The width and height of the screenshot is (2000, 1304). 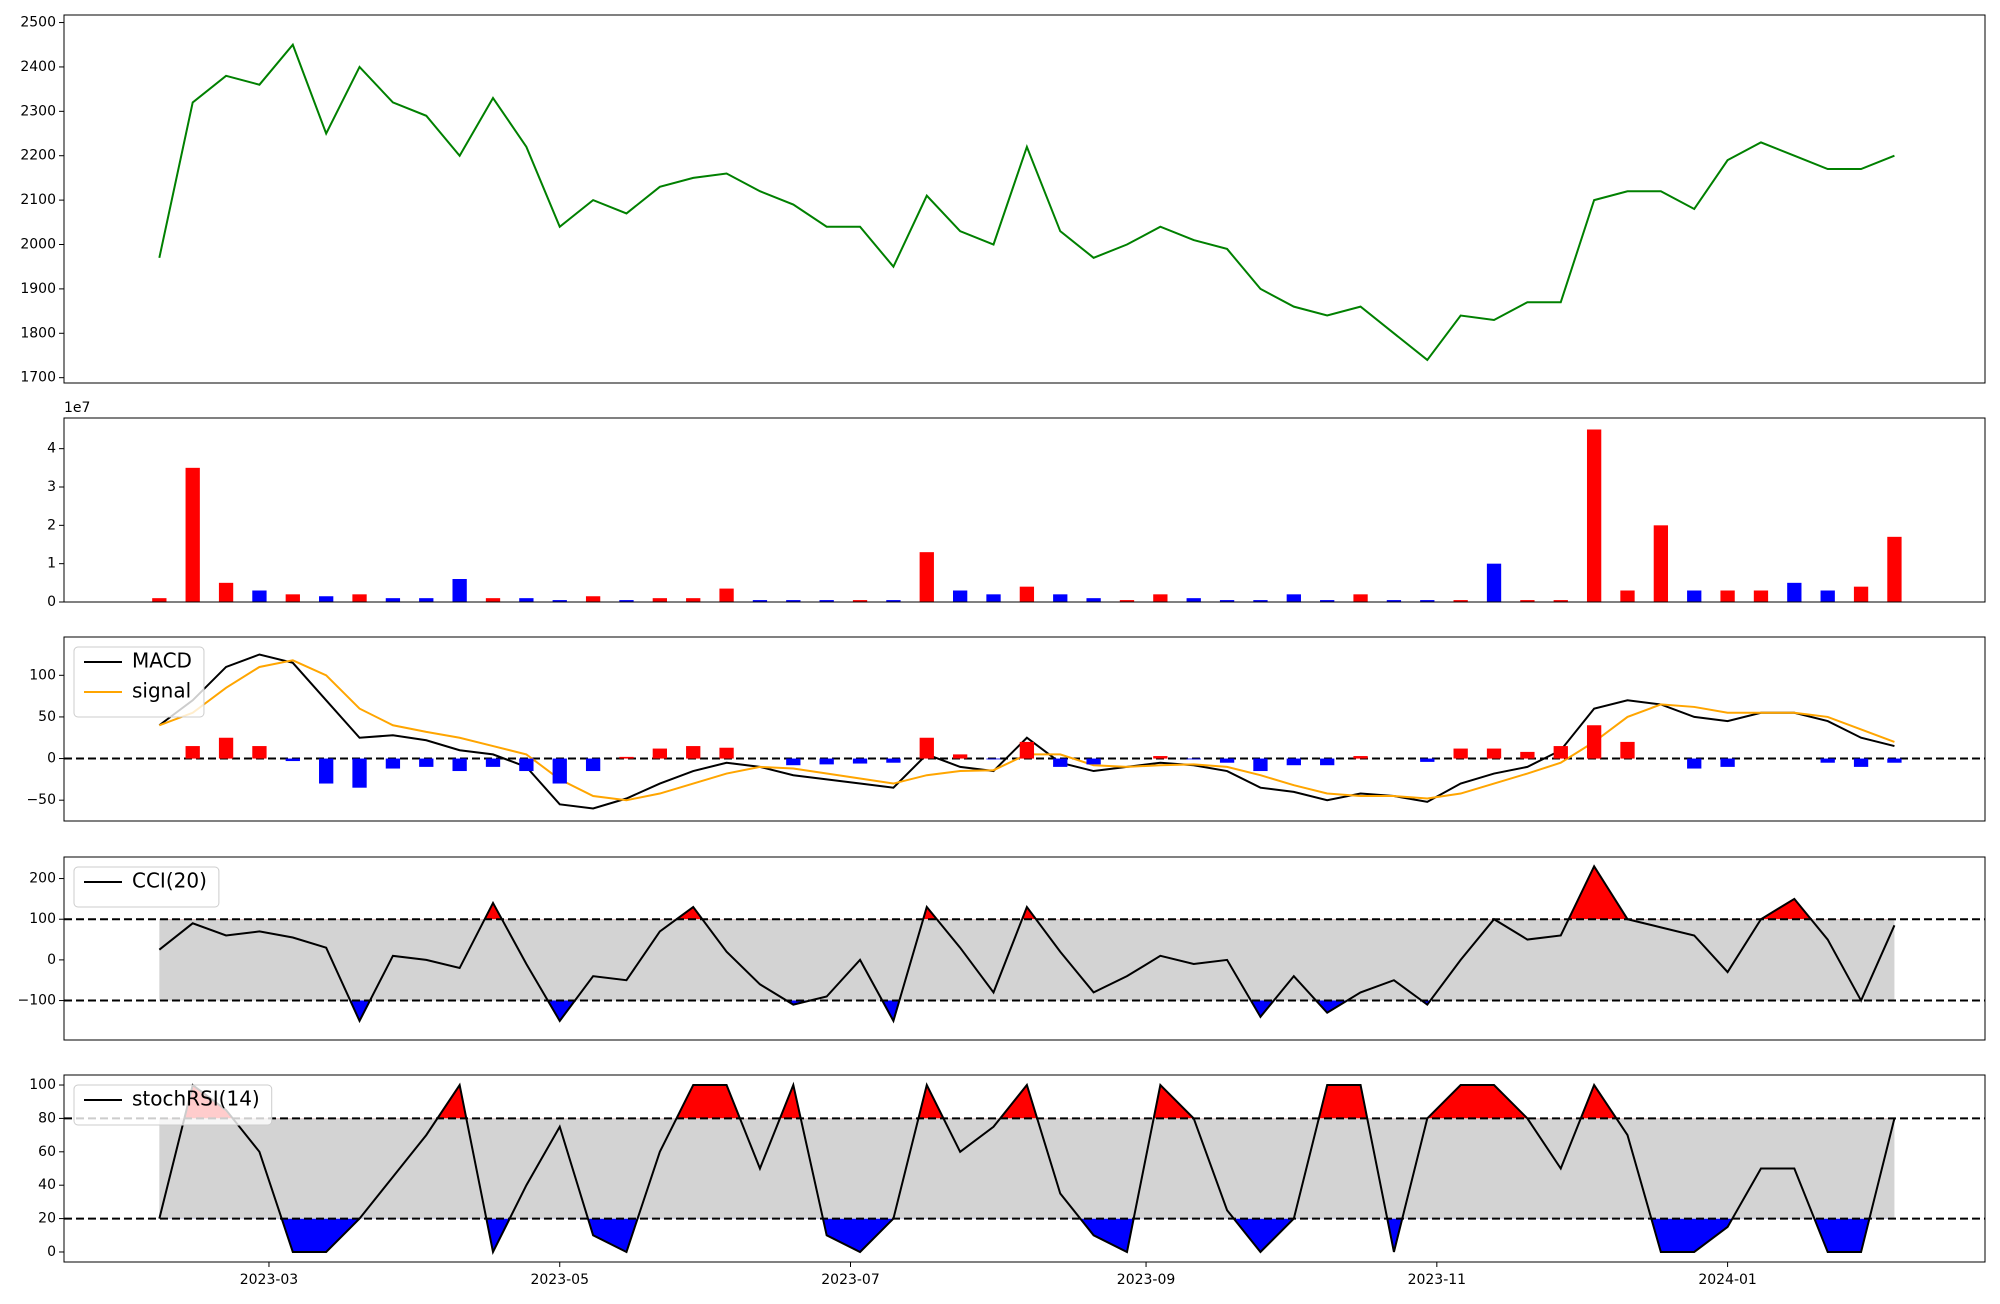 What do you see at coordinates (42, 879) in the screenshot?
I see `y-tick-label: 200` at bounding box center [42, 879].